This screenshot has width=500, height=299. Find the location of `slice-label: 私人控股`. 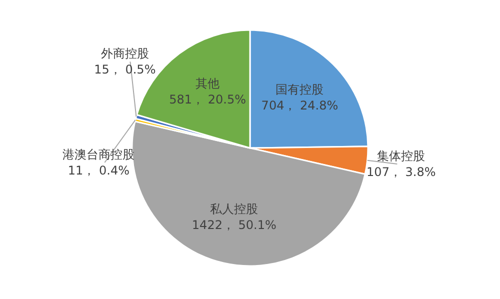

slice-label: 私人控股 is located at coordinates (234, 209).